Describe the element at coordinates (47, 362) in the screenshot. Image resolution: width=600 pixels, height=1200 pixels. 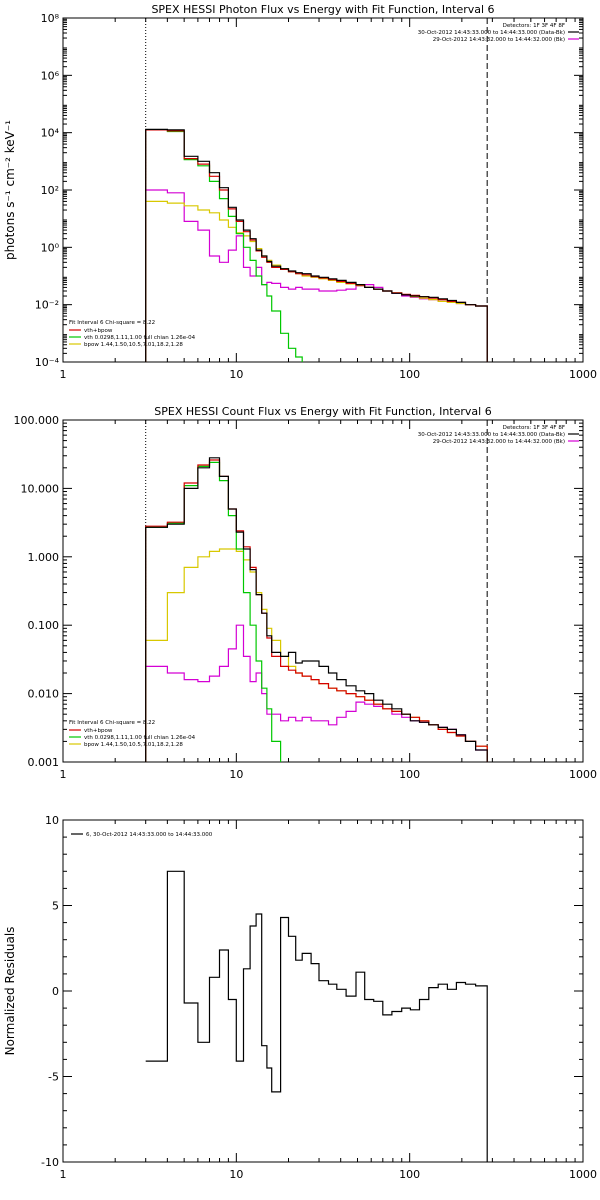
I see `y-tick-label: 10⁻⁴` at that location.